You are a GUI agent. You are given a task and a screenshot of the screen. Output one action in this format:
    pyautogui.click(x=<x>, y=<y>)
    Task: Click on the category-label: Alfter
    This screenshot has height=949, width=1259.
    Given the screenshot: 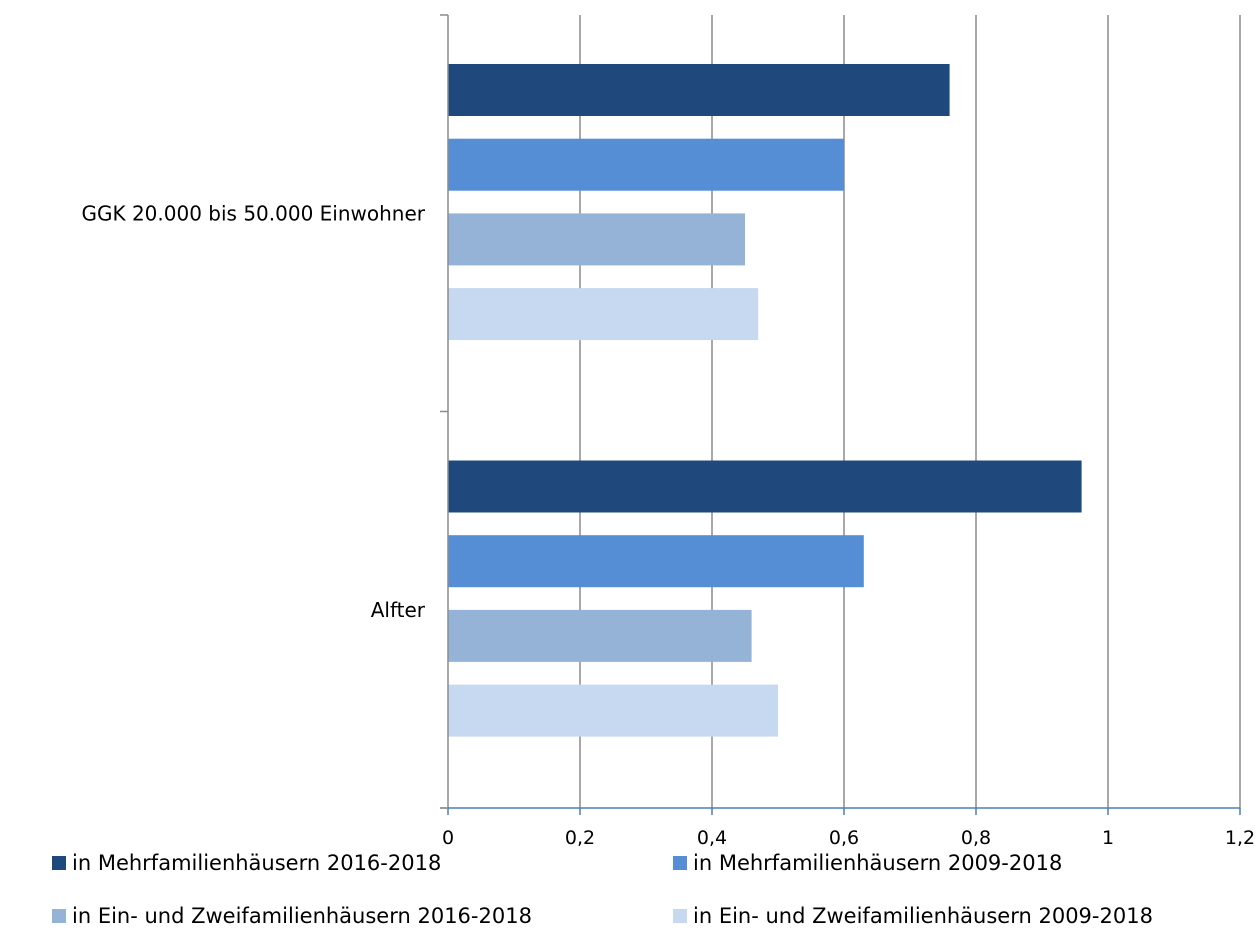 What is the action you would take?
    pyautogui.click(x=398, y=610)
    